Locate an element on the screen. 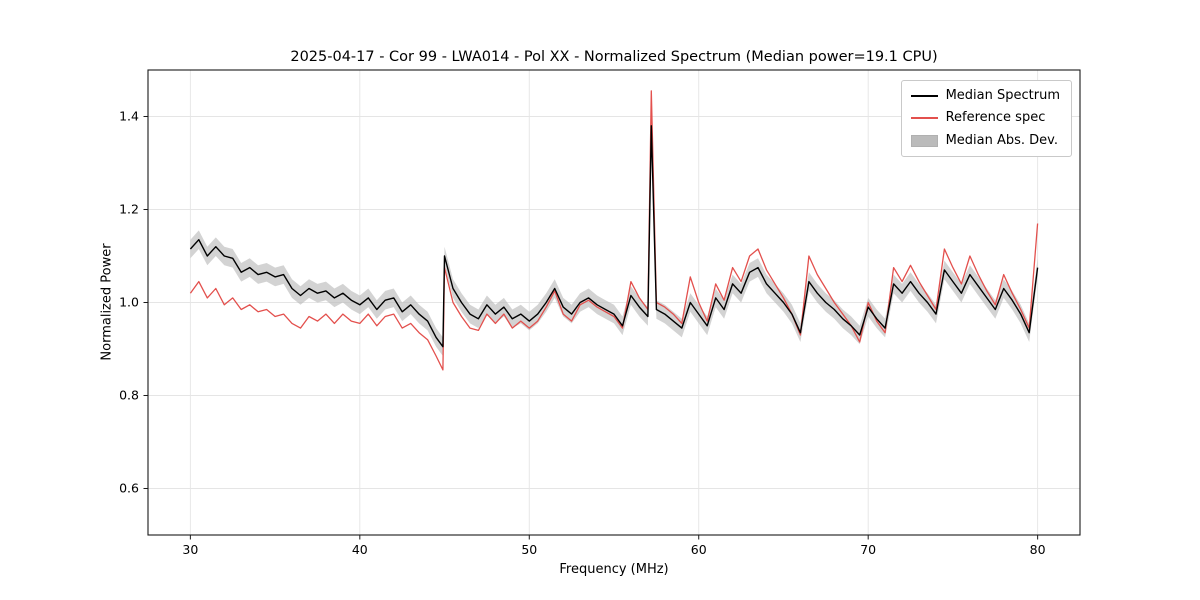 Image resolution: width=1200 pixels, height=600 pixels. y-tick-label: 1.0 is located at coordinates (129, 302).